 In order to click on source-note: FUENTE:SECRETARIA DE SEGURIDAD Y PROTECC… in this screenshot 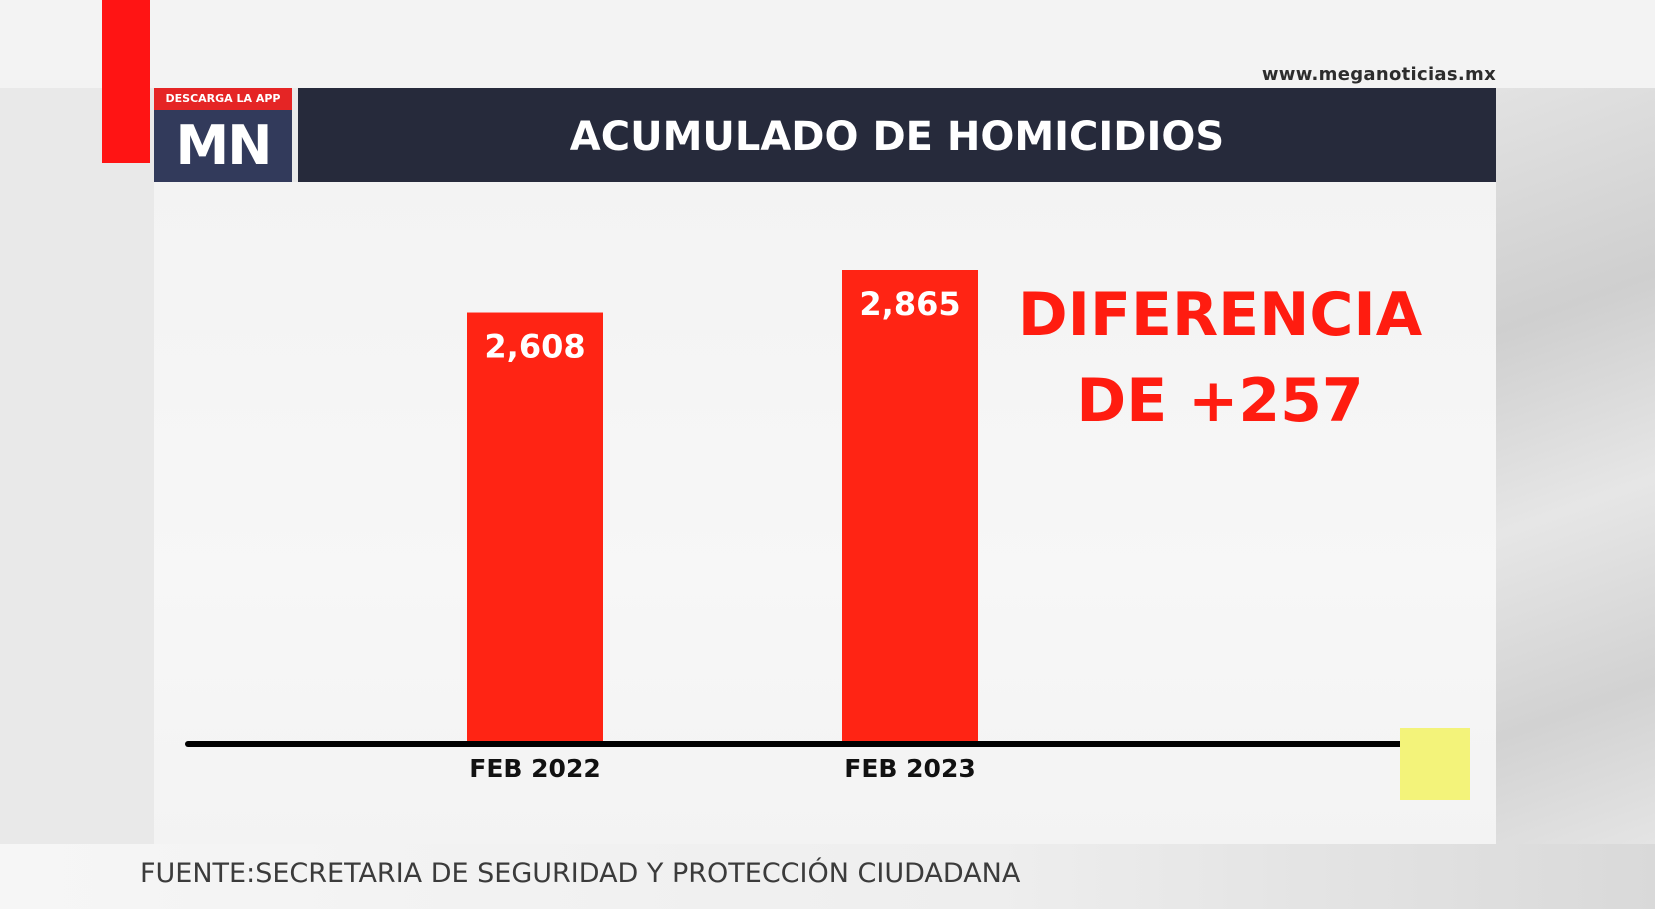, I will do `click(580, 873)`.